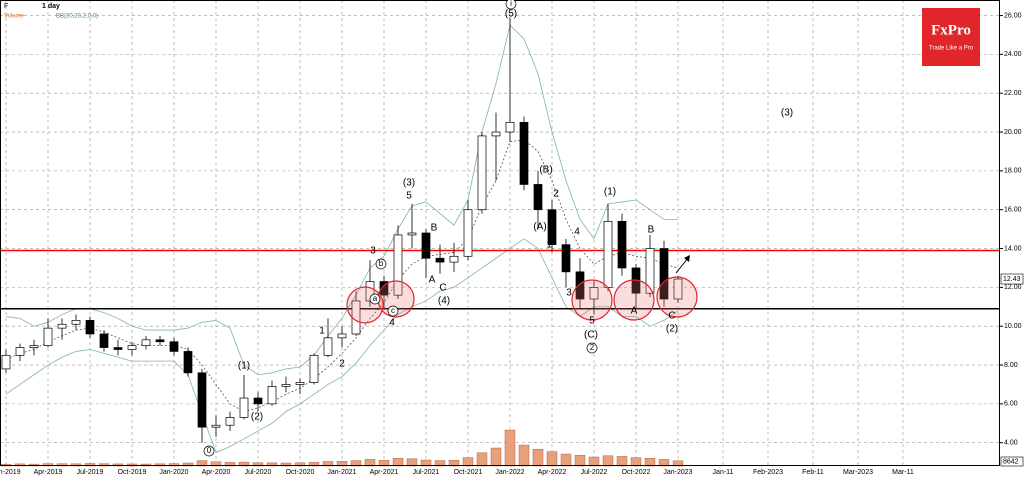 This screenshot has height=478, width=1024. Describe the element at coordinates (677, 472) in the screenshot. I see `x-tick-label: Jan-2023` at that location.